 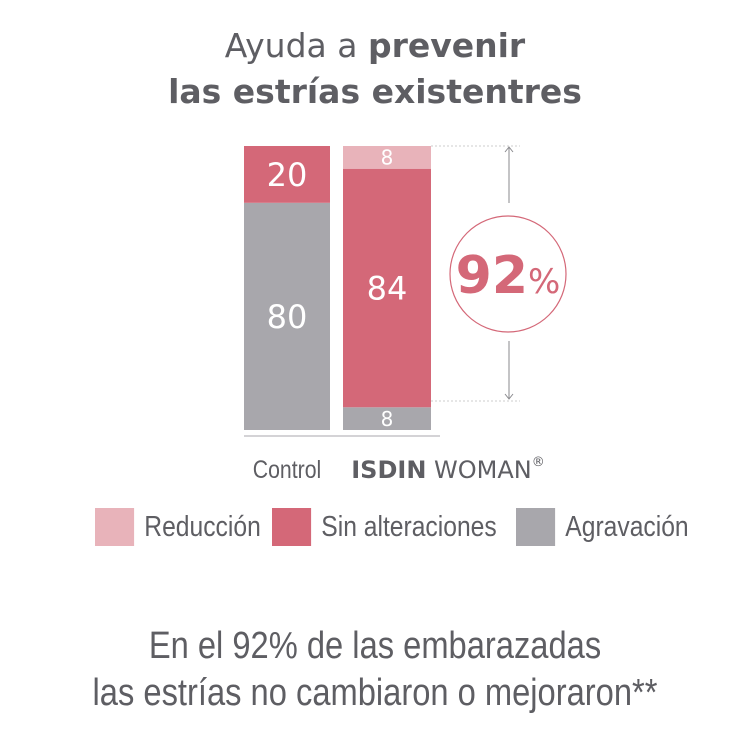 What do you see at coordinates (602, 527) in the screenshot?
I see `legend-item-agravacion: Agravación` at bounding box center [602, 527].